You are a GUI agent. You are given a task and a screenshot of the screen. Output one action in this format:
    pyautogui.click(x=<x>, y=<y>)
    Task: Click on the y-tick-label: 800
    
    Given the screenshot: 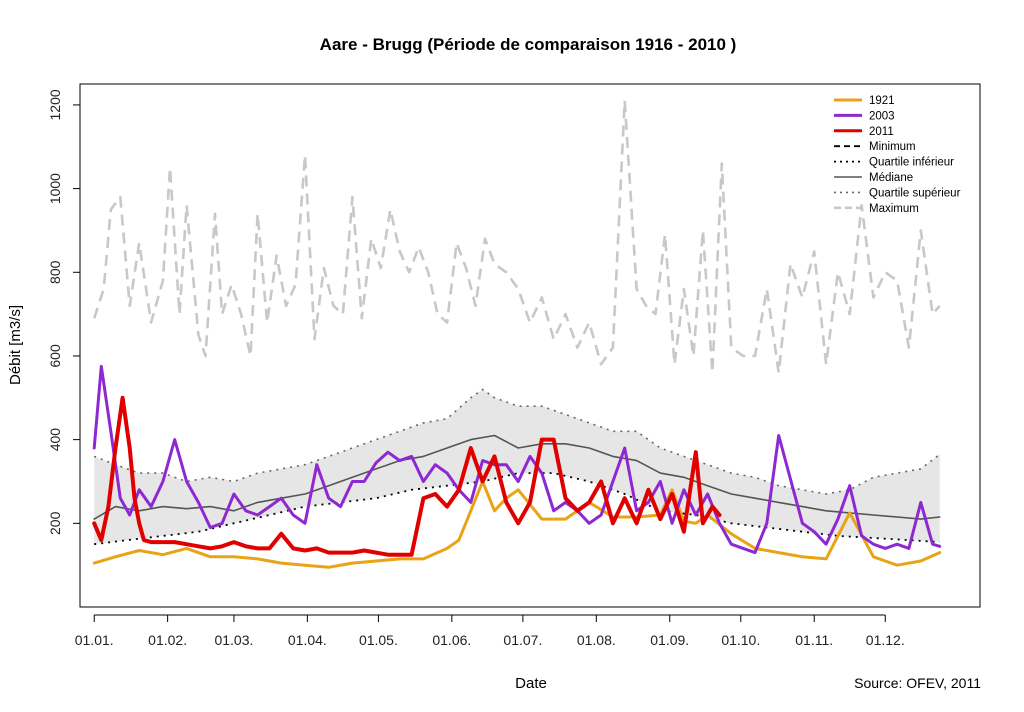 What is the action you would take?
    pyautogui.click(x=55, y=272)
    